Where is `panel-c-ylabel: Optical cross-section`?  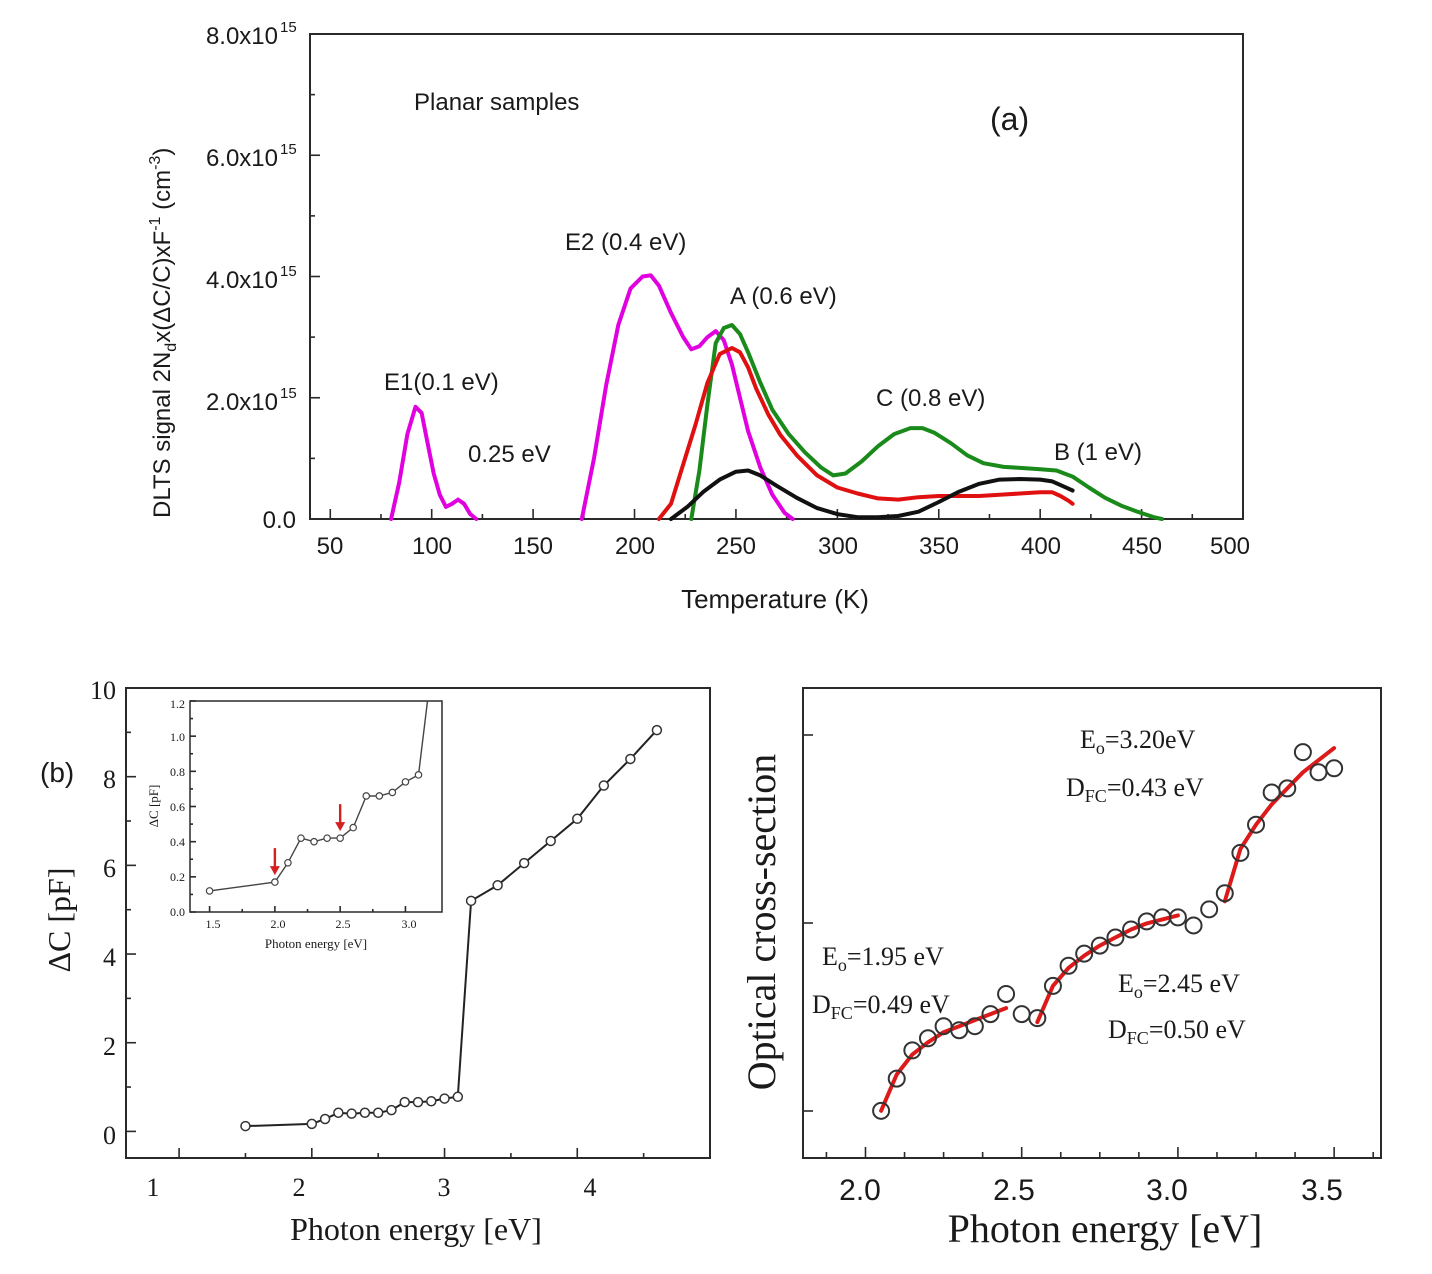
panel-c-ylabel: Optical cross-section is located at coordinates (761, 922).